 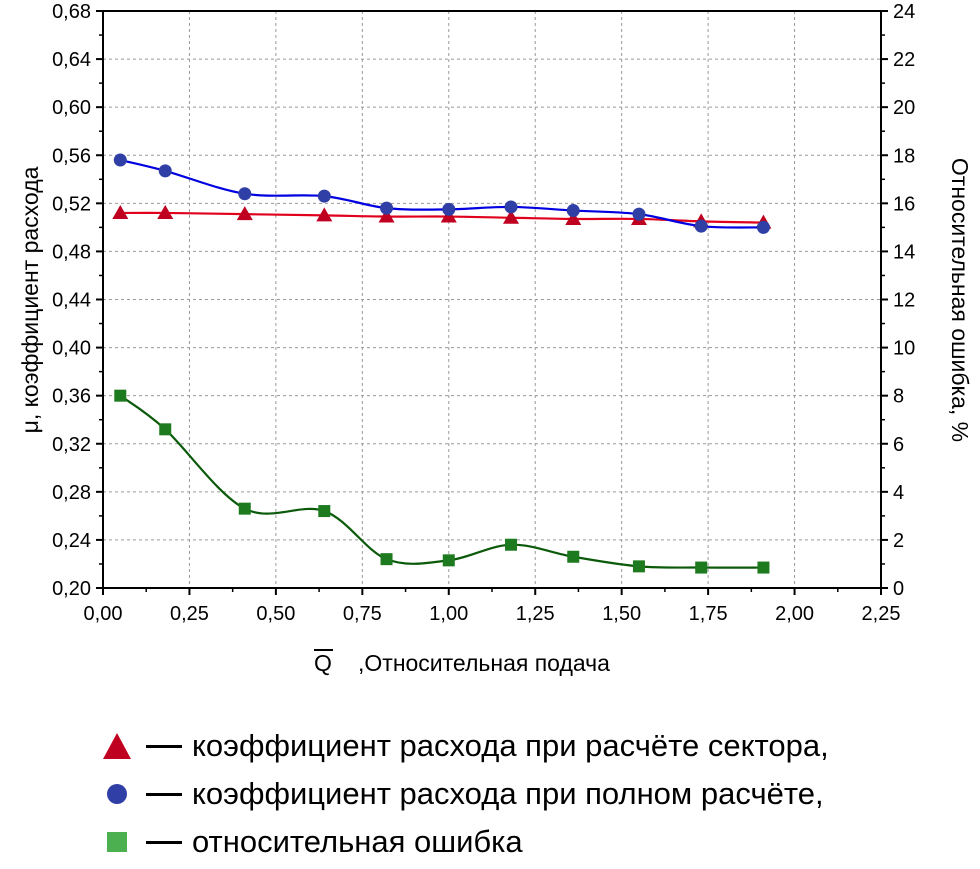 What do you see at coordinates (898, 589) in the screenshot?
I see `y-right-tick-label: 0` at bounding box center [898, 589].